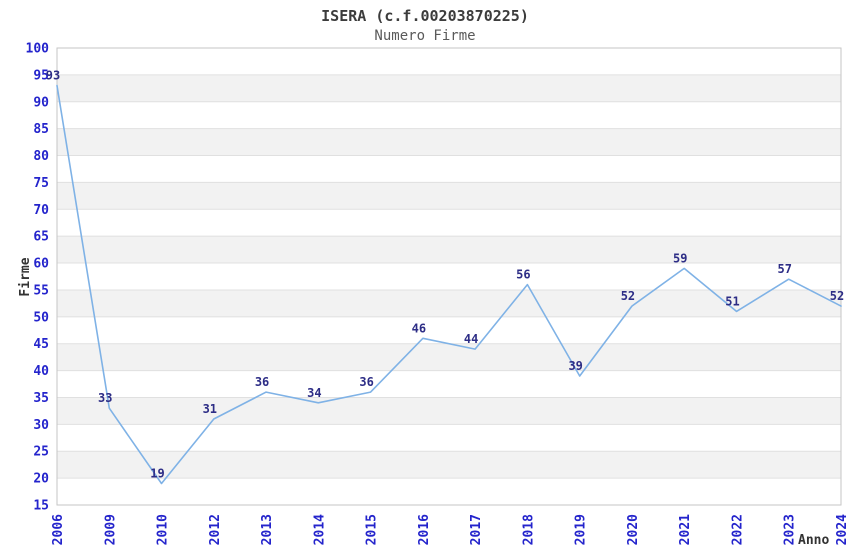 The image size is (850, 550). I want to click on y-tick-label: 25, so click(41, 452).